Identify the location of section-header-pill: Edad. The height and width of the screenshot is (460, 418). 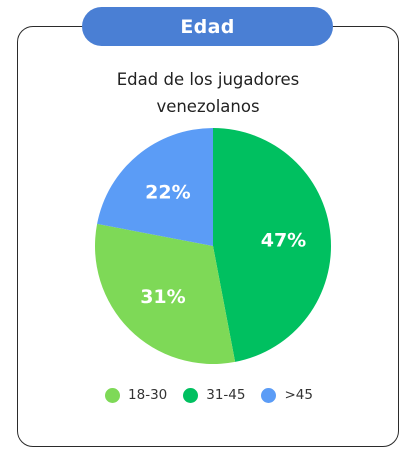
(207, 26).